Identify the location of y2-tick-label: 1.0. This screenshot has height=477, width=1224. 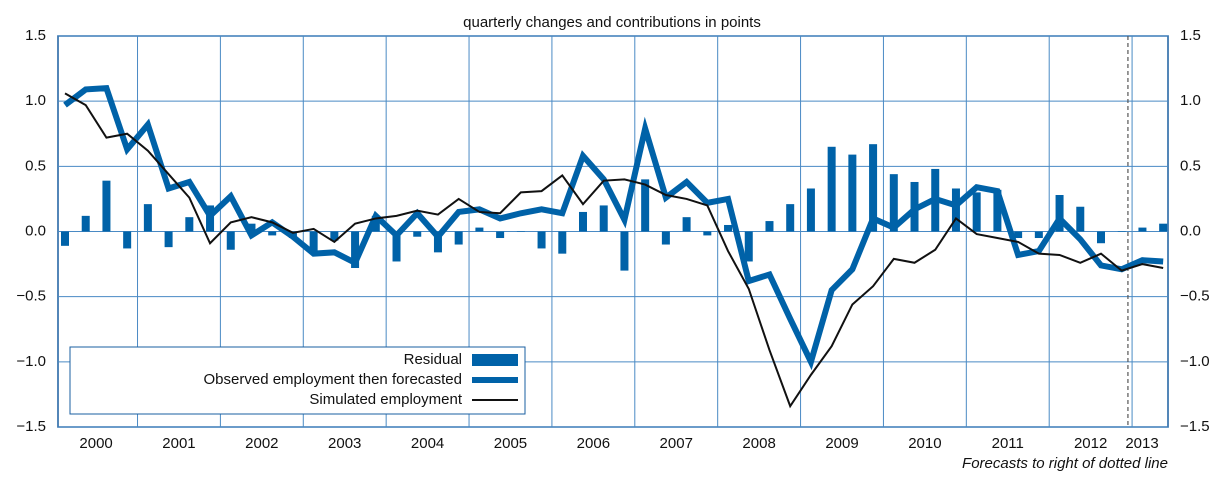
(1190, 100).